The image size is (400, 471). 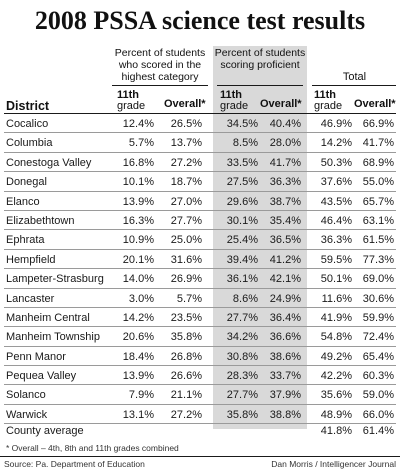 What do you see at coordinates (378, 220) in the screenshot?
I see `cell-total-overall: 63.1%` at bounding box center [378, 220].